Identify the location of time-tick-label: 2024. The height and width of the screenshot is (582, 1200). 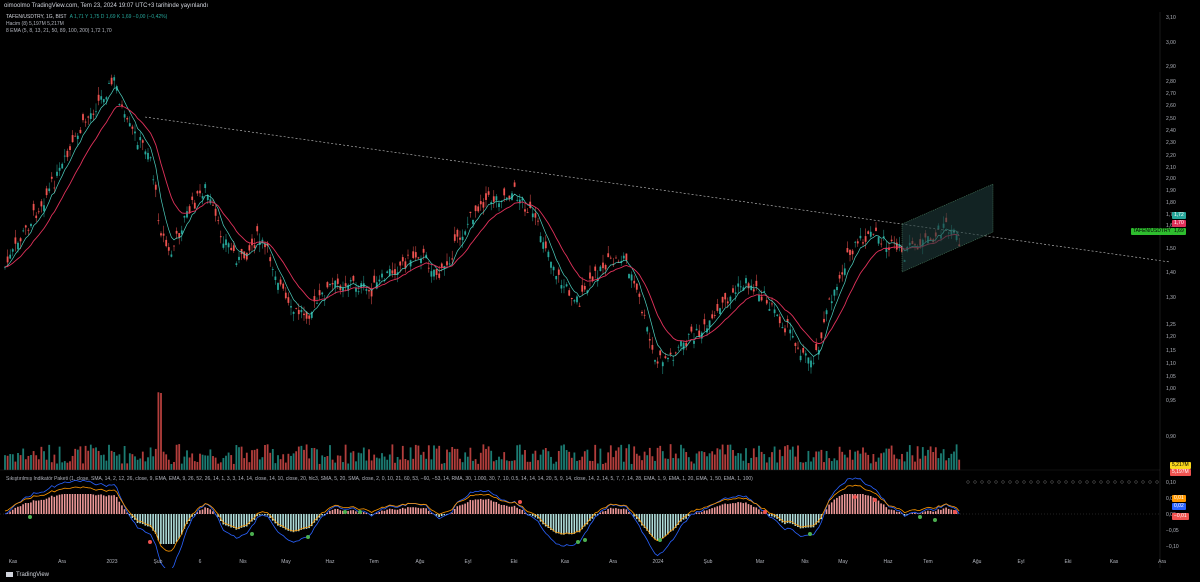
(657, 562).